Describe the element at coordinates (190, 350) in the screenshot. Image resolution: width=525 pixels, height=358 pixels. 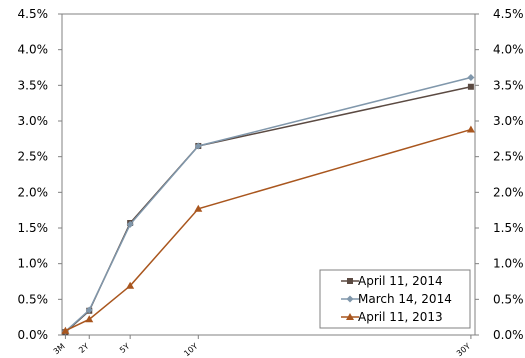
I see `x-tick-label: 10Y` at that location.